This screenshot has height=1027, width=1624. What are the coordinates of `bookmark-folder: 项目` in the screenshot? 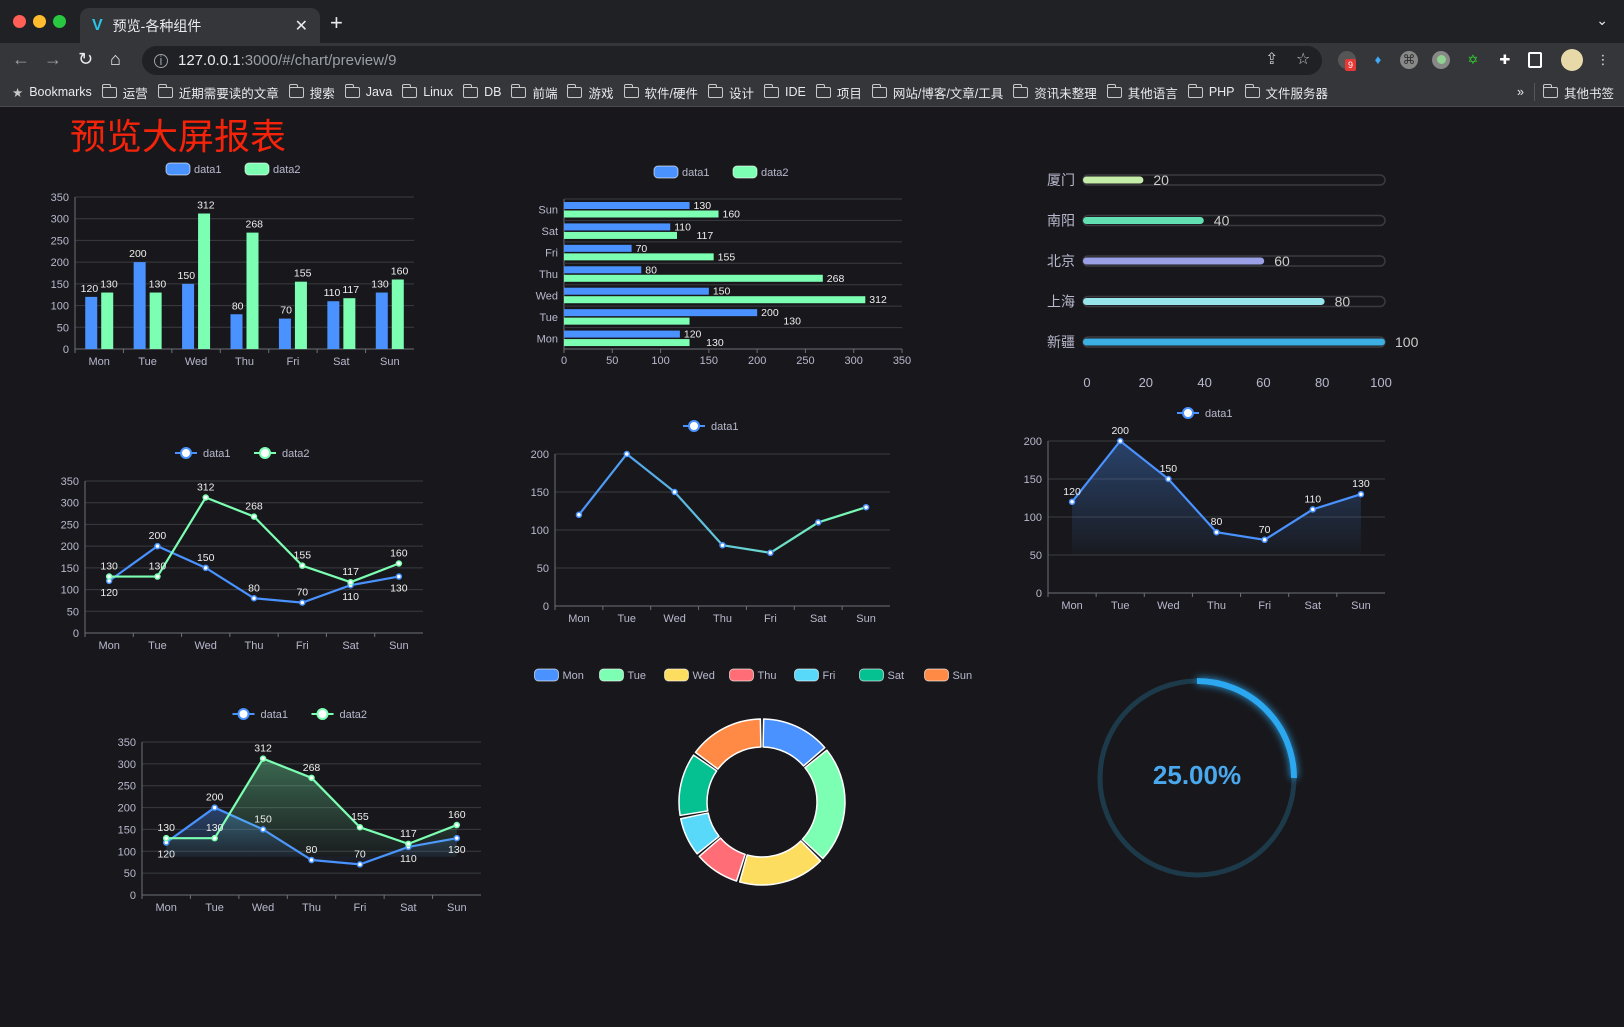 It's located at (838, 92).